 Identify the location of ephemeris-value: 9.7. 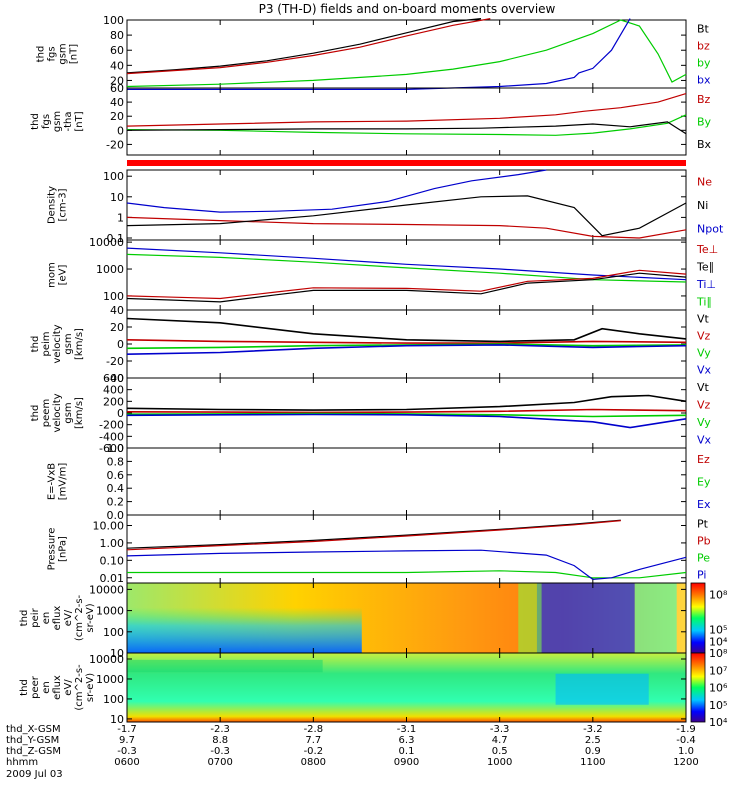
(127, 740).